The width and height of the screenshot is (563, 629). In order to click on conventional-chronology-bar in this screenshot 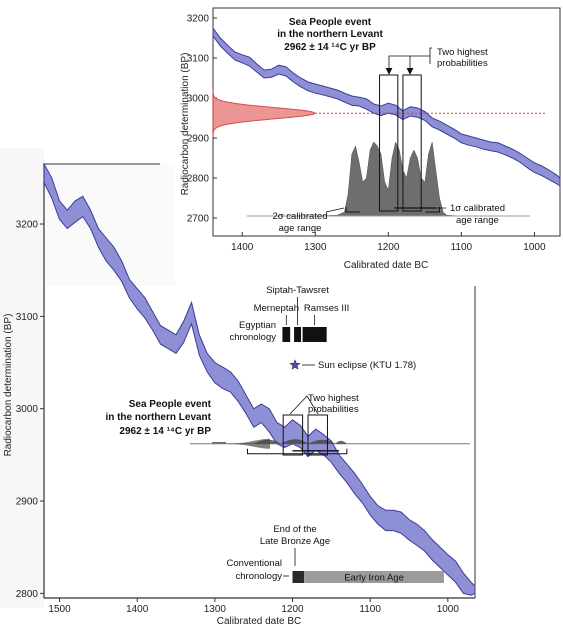, I will do `click(368, 577)`.